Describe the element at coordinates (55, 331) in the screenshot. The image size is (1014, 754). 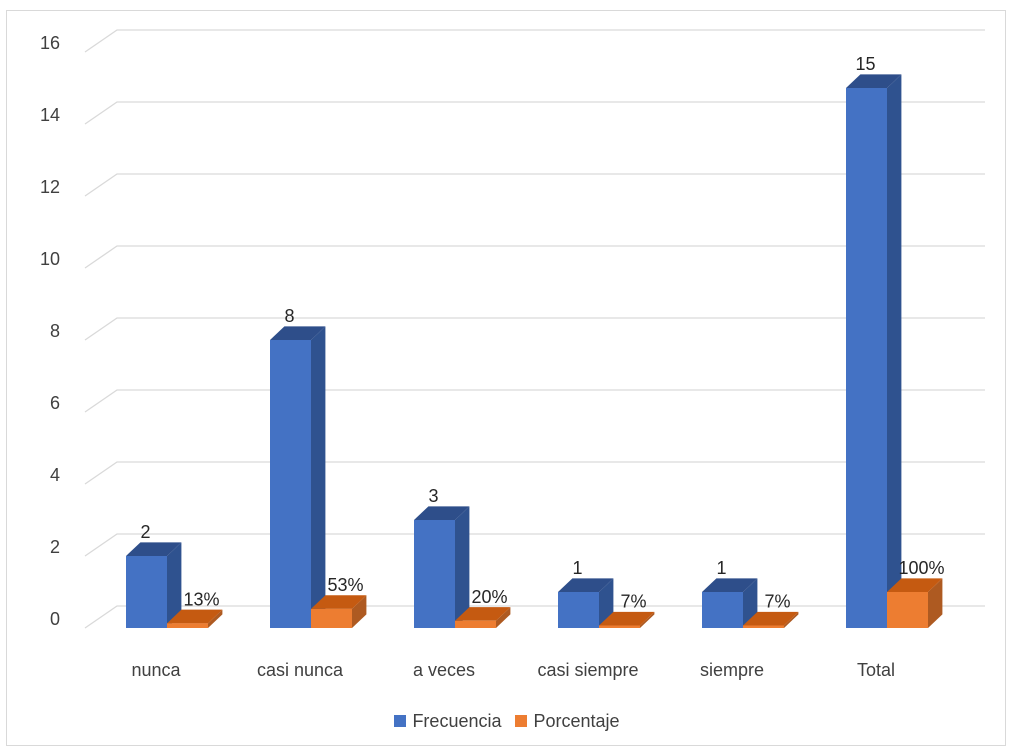
I see `y-tick-label: 8` at that location.